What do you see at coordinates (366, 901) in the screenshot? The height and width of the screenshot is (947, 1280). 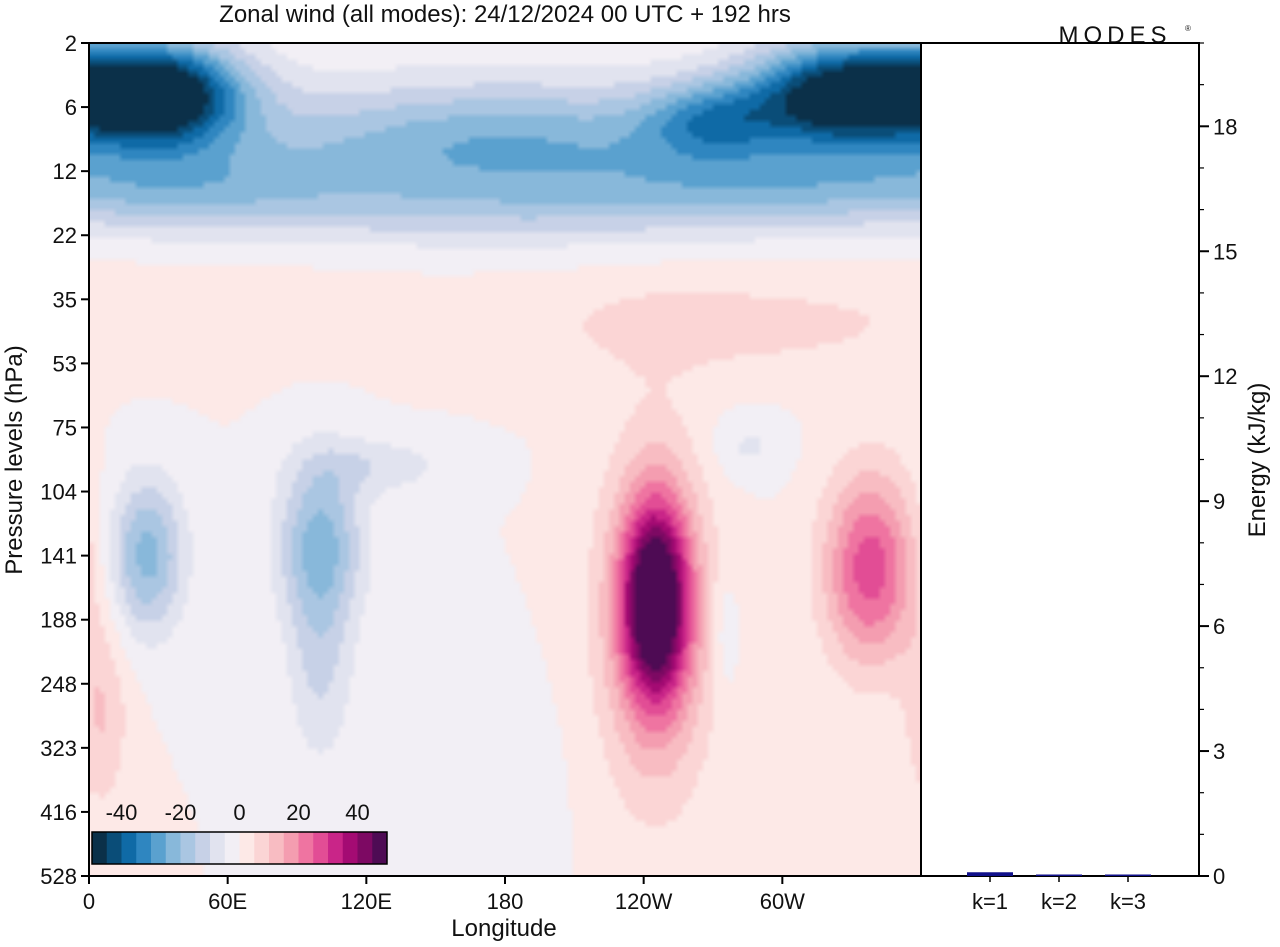 I see `x-tick-label: 120E` at bounding box center [366, 901].